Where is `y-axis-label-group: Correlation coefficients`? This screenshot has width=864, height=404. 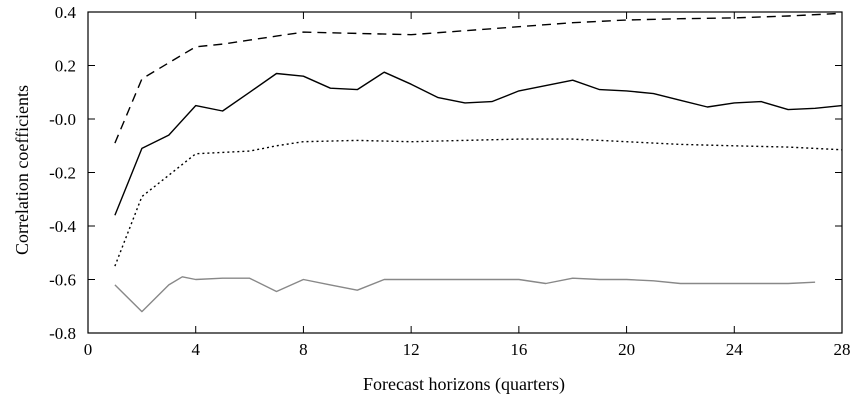 y-axis-label-group: Correlation coefficients is located at coordinates (22, 170).